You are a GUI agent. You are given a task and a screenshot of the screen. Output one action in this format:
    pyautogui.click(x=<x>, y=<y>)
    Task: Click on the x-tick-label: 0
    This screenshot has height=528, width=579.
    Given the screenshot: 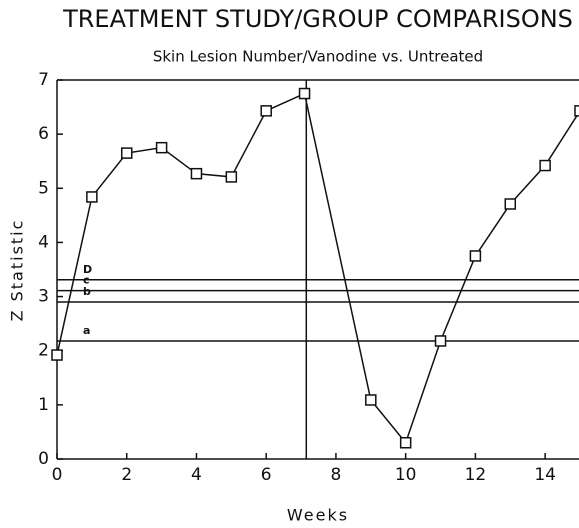 What is the action you would take?
    pyautogui.click(x=57, y=475)
    